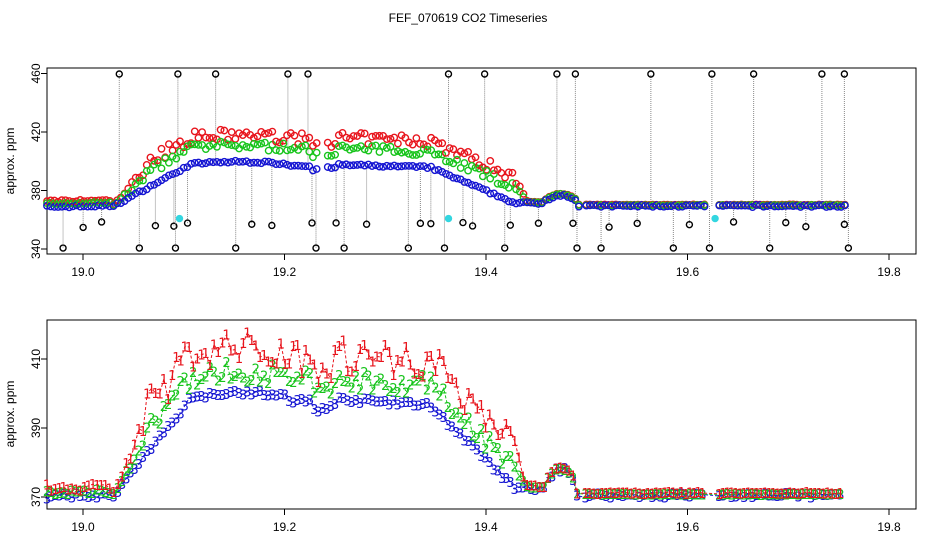 This screenshot has height=540, width=936. I want to click on top-x-tick-label: 19.4, so click(486, 272).